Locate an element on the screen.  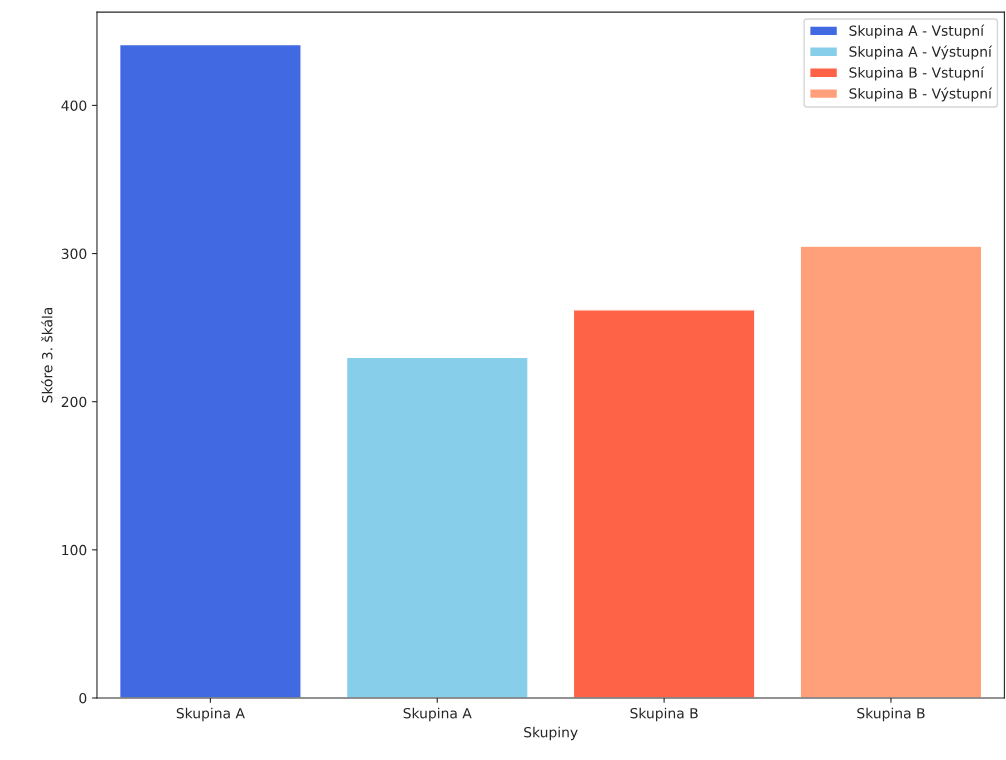
y-tick-label: 400 is located at coordinates (74, 105).